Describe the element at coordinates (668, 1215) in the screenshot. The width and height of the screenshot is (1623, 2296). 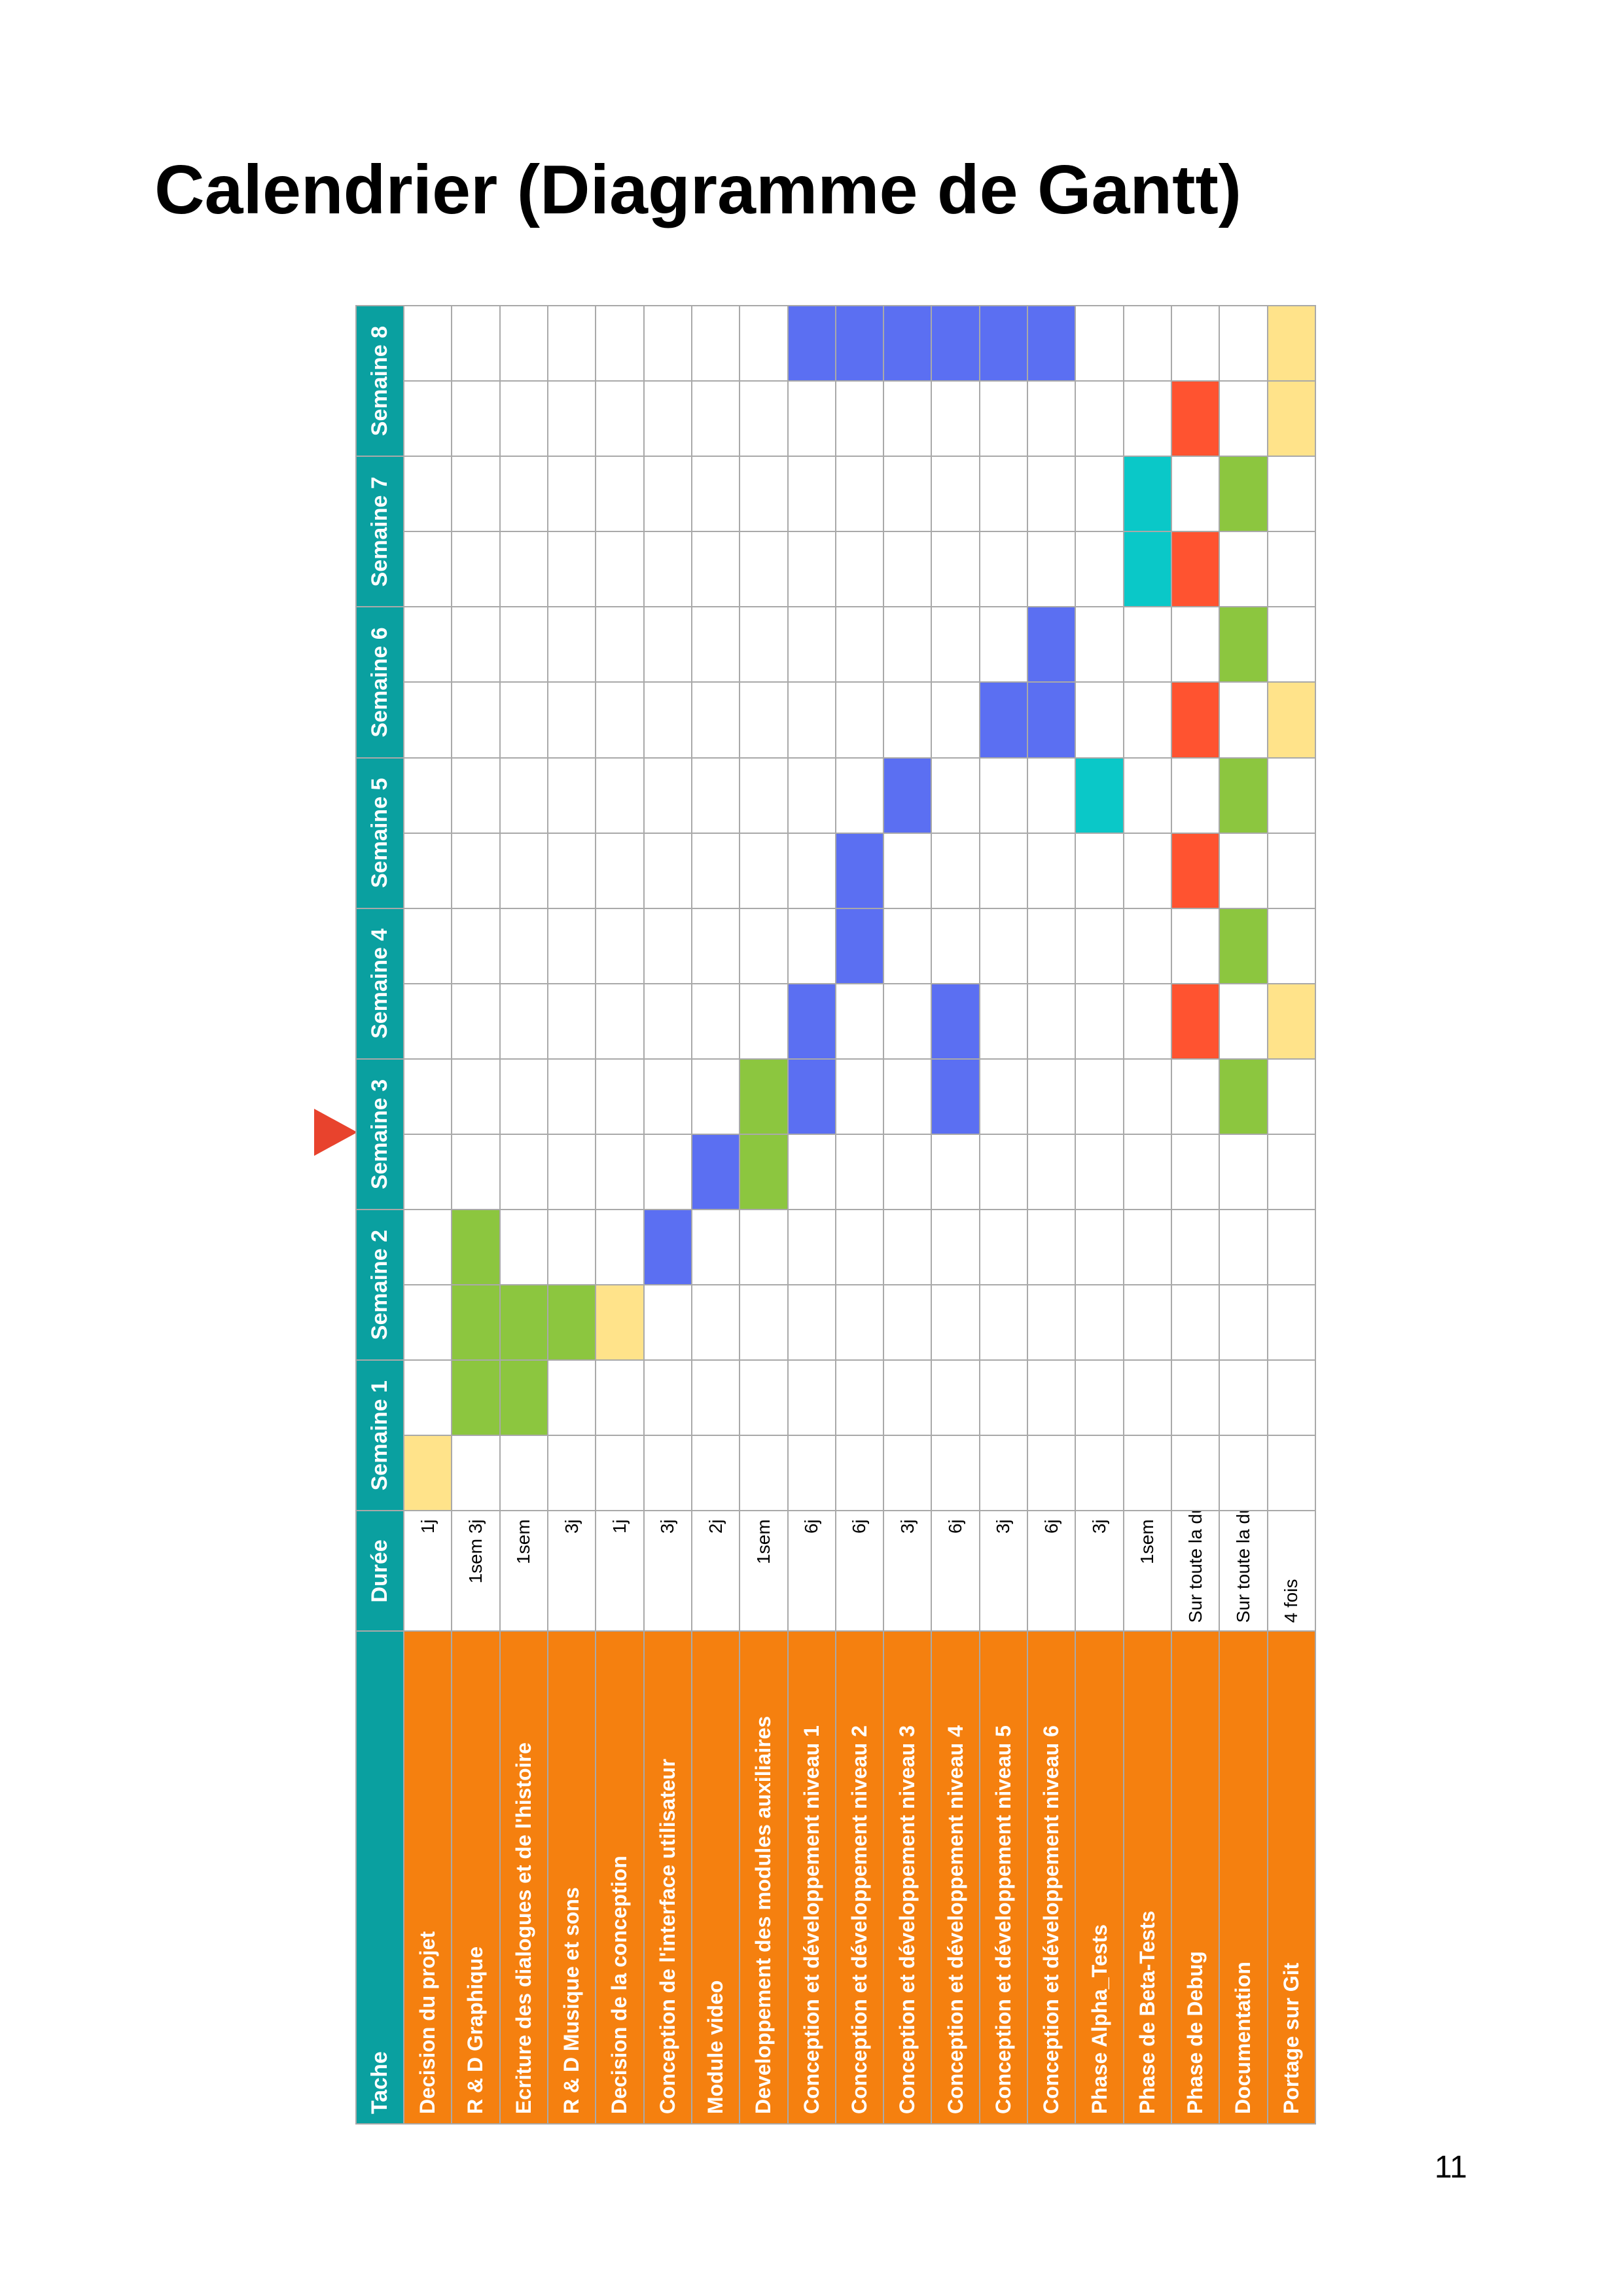
I see `table-row: Conception de l'interface utilisateur 3j` at that location.